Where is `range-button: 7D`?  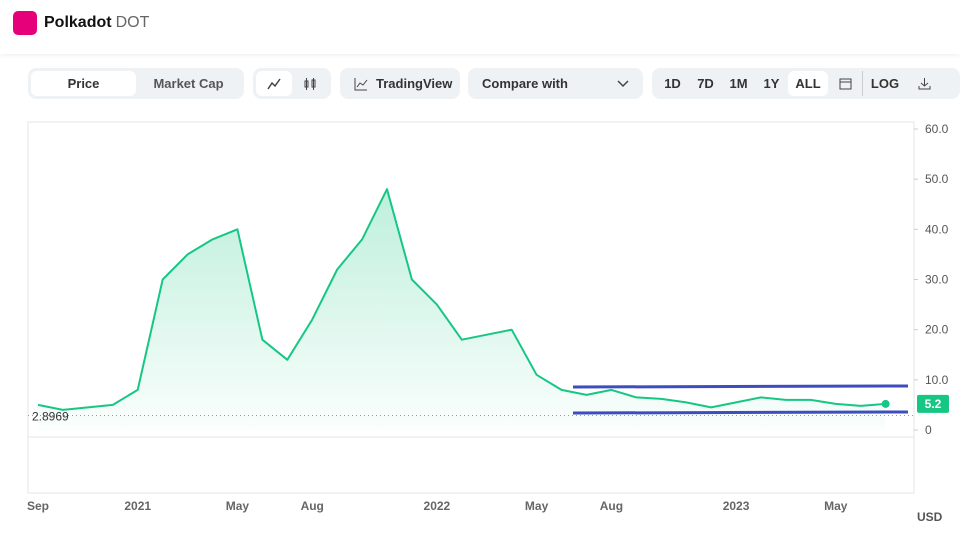
range-button: 7D is located at coordinates (705, 83).